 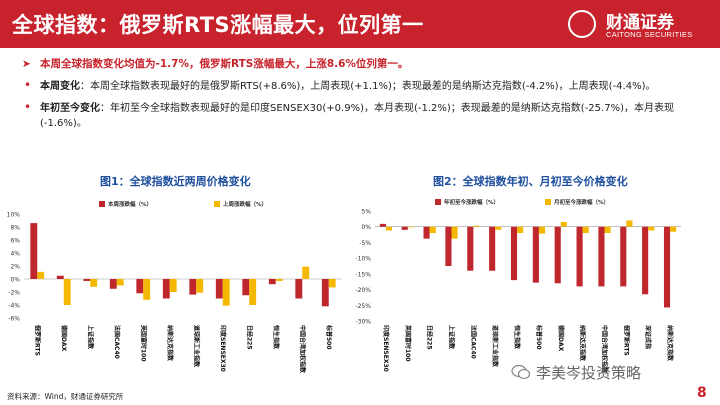 I want to click on y-tick-label: -4%, so click(x=14, y=306).